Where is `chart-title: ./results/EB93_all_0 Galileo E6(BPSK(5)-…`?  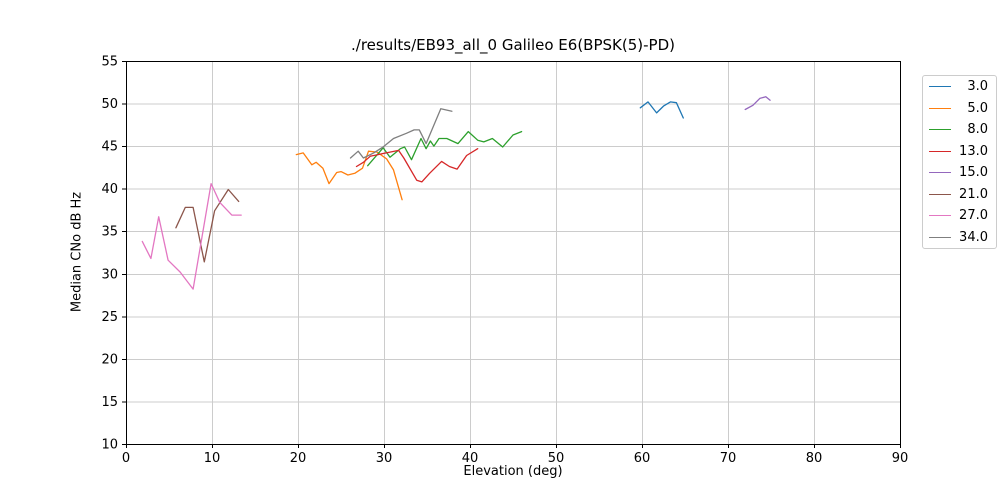 chart-title: ./results/EB93_all_0 Galileo E6(BPSK(5)-… is located at coordinates (513, 45).